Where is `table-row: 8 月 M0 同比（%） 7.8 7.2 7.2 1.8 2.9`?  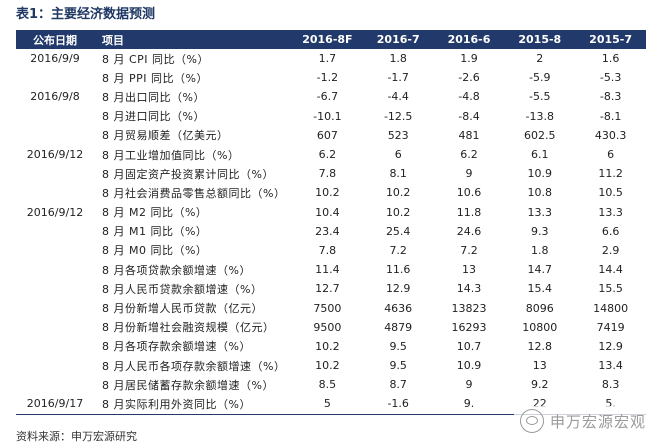
table-row: 8 月 M0 同比（%） 7.8 7.2 7.2 1.8 2.9 is located at coordinates (331, 250).